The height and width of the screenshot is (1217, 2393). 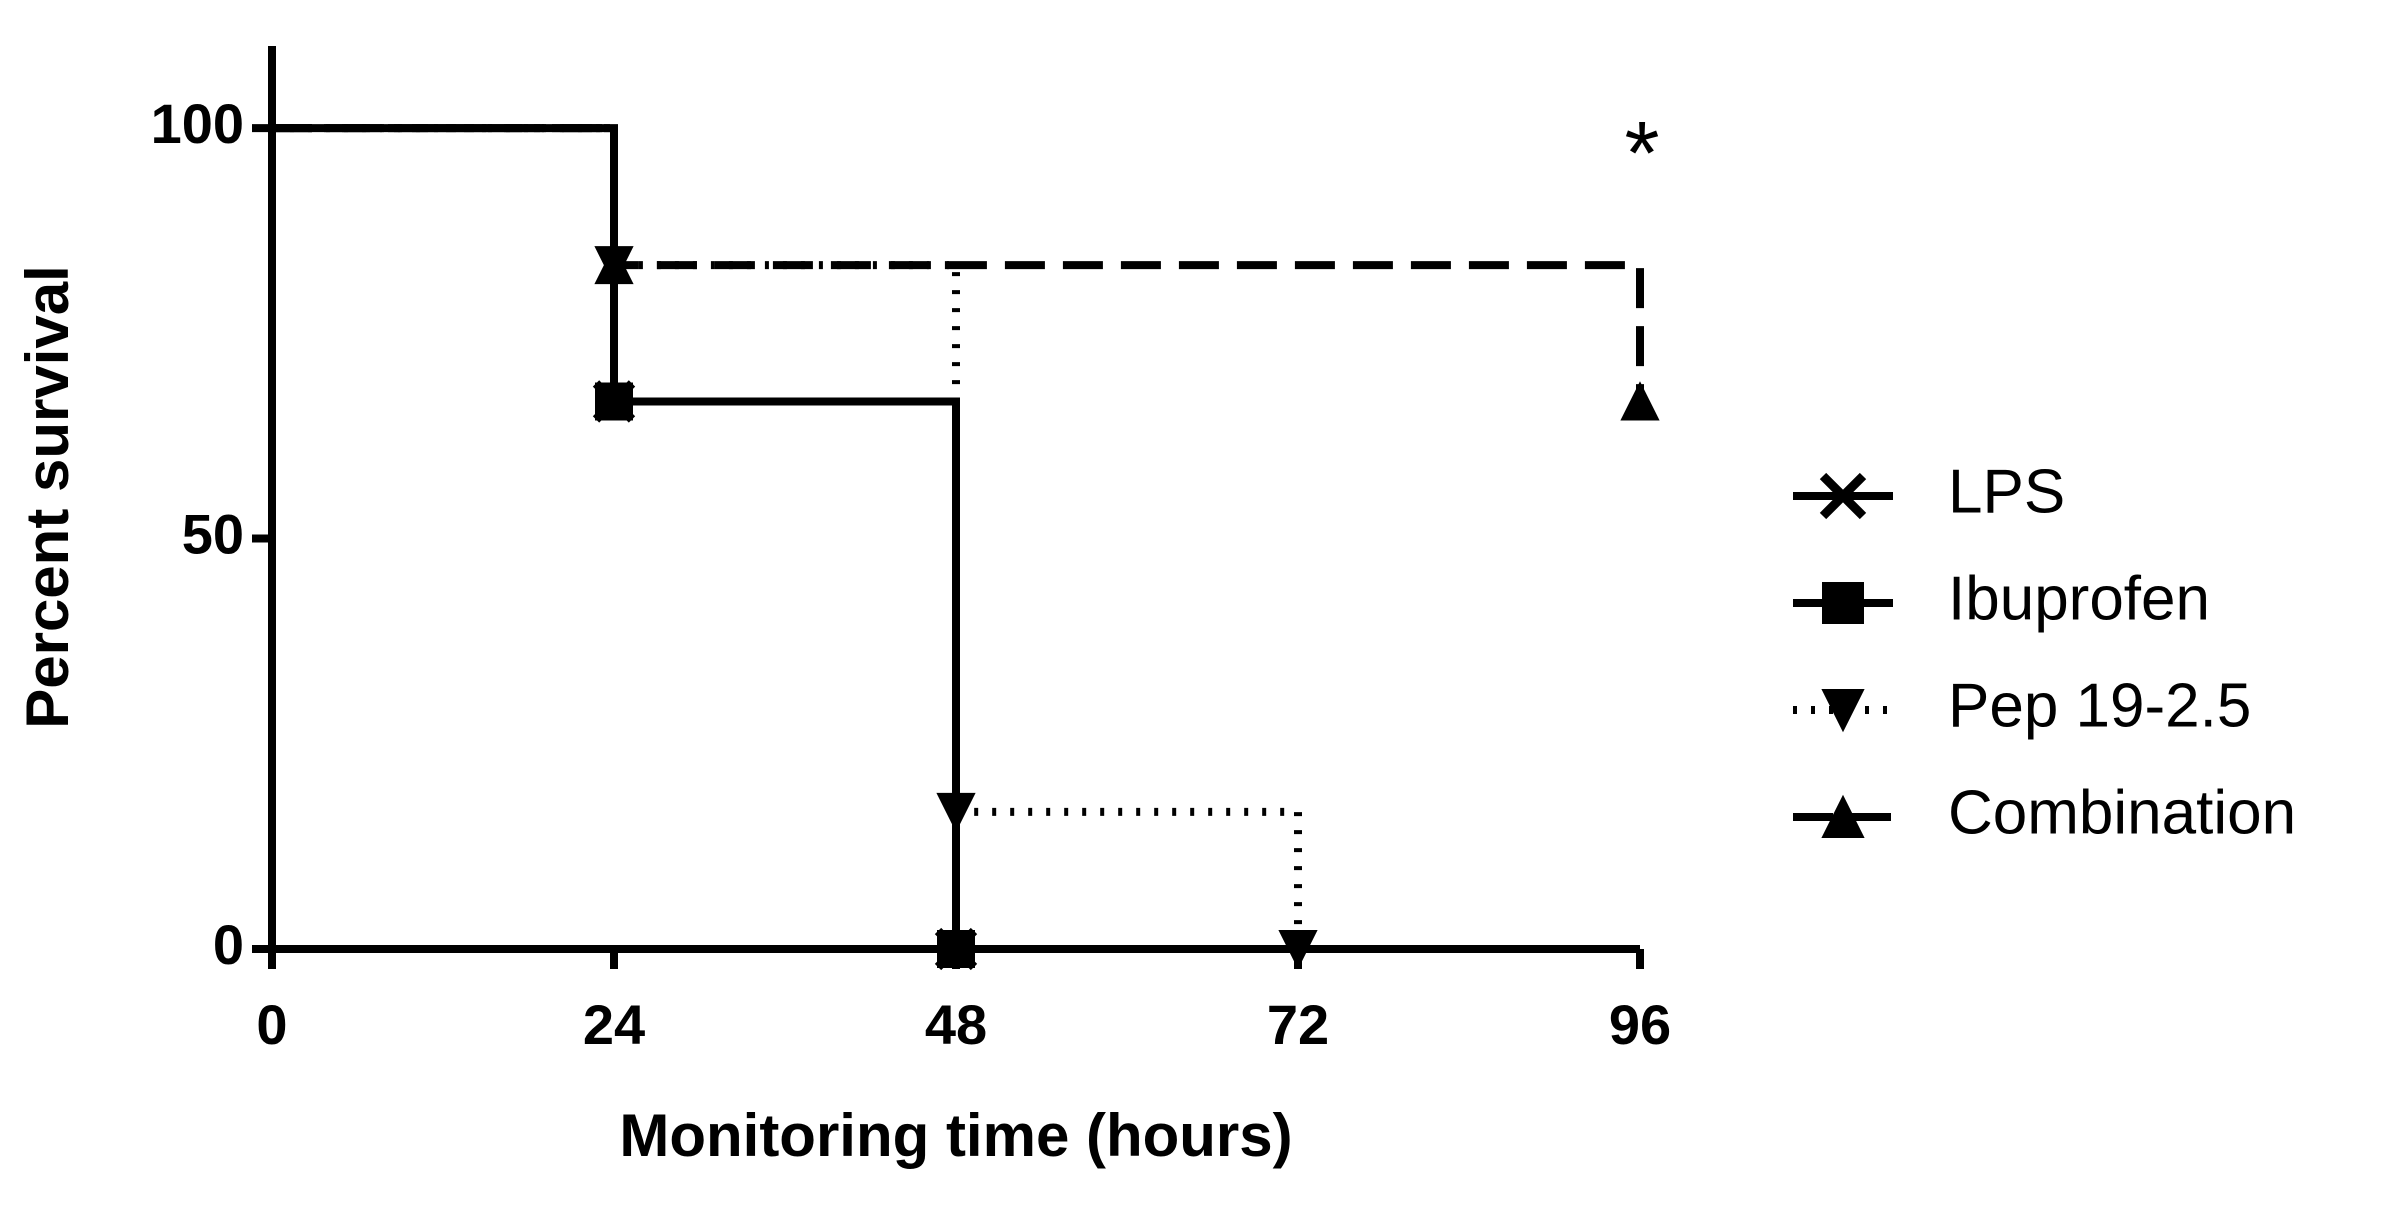 What do you see at coordinates (2099, 705) in the screenshot?
I see `legend-label: Pep 19-2.5` at bounding box center [2099, 705].